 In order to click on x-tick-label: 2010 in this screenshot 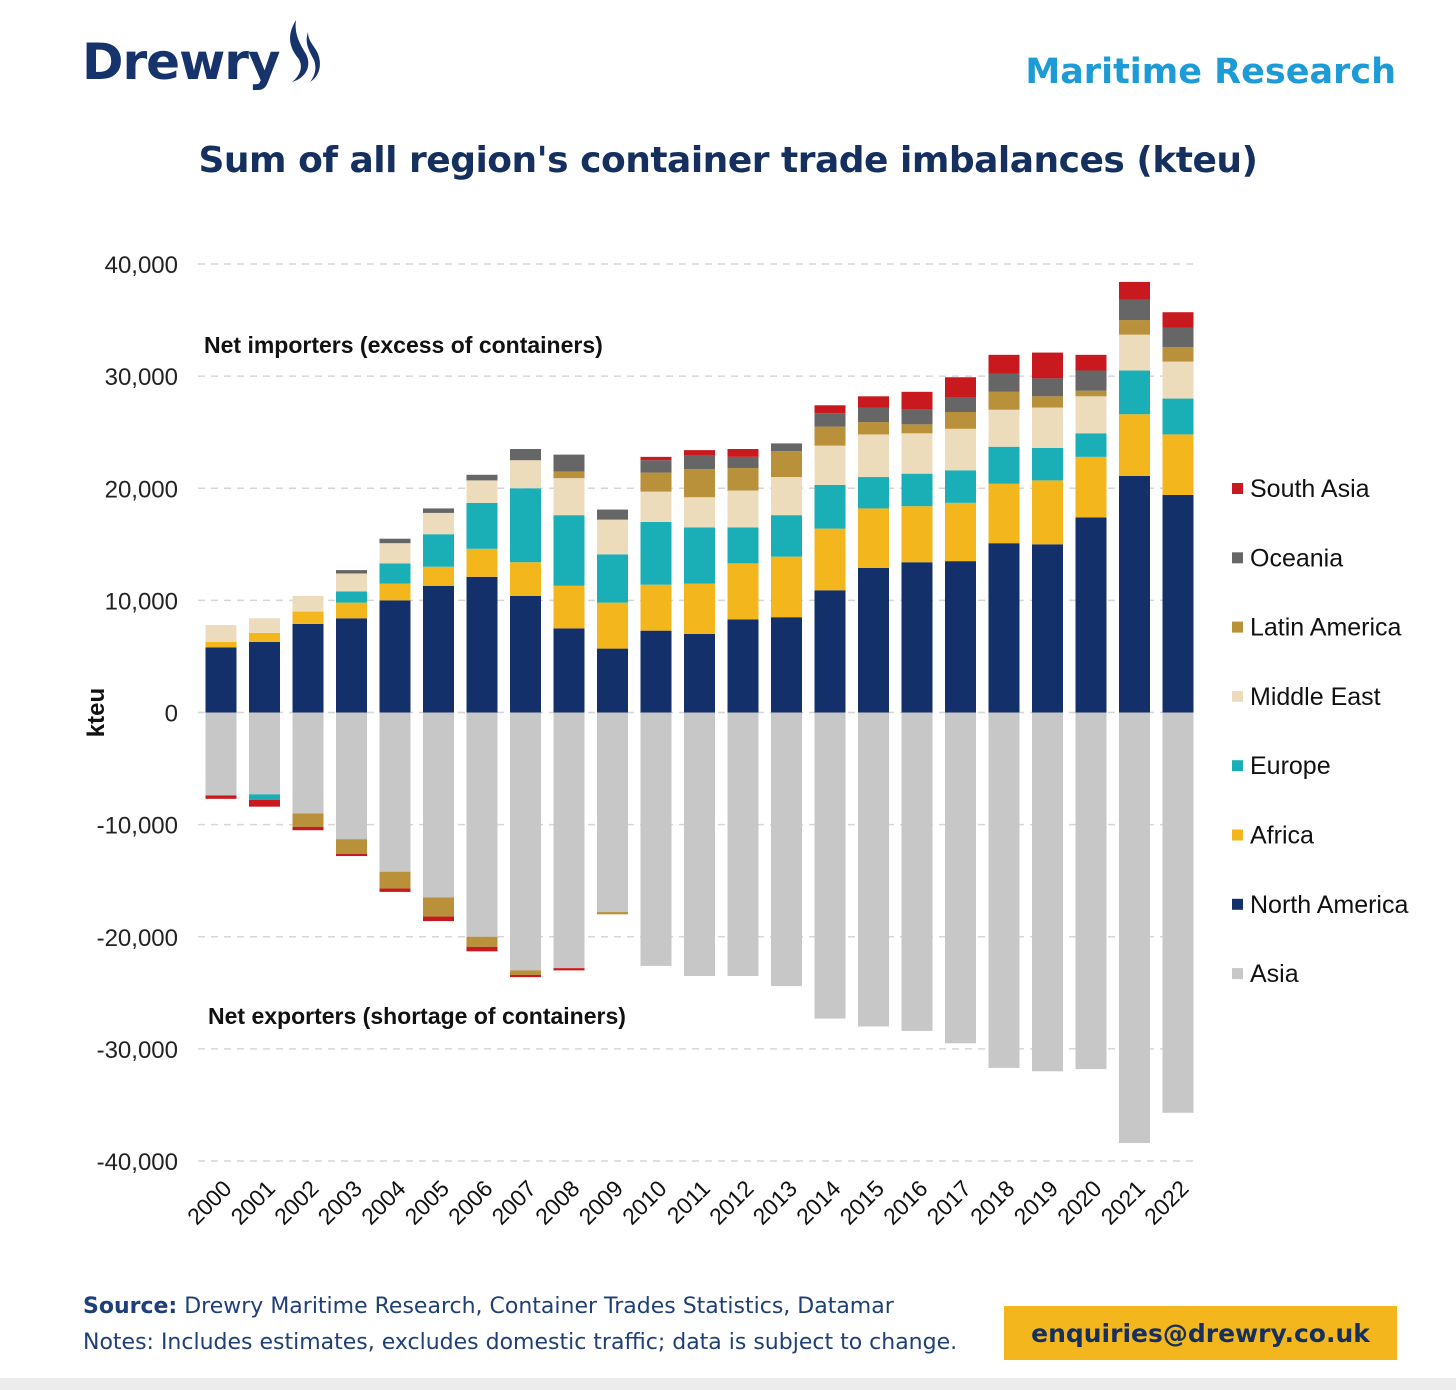, I will do `click(644, 1202)`.